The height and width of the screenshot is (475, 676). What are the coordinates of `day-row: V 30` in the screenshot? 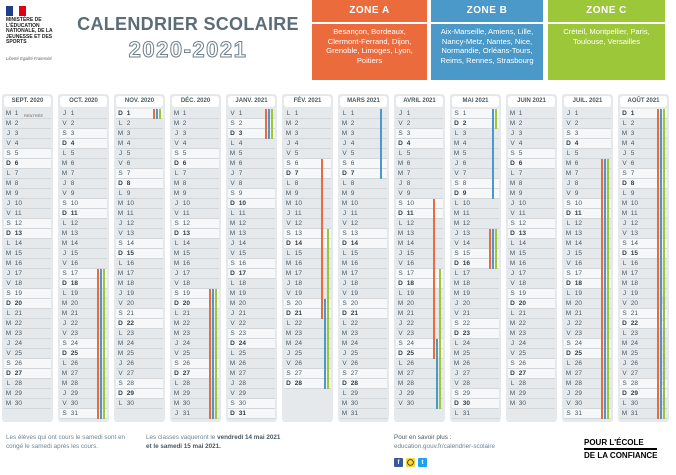 It's located at (83, 404).